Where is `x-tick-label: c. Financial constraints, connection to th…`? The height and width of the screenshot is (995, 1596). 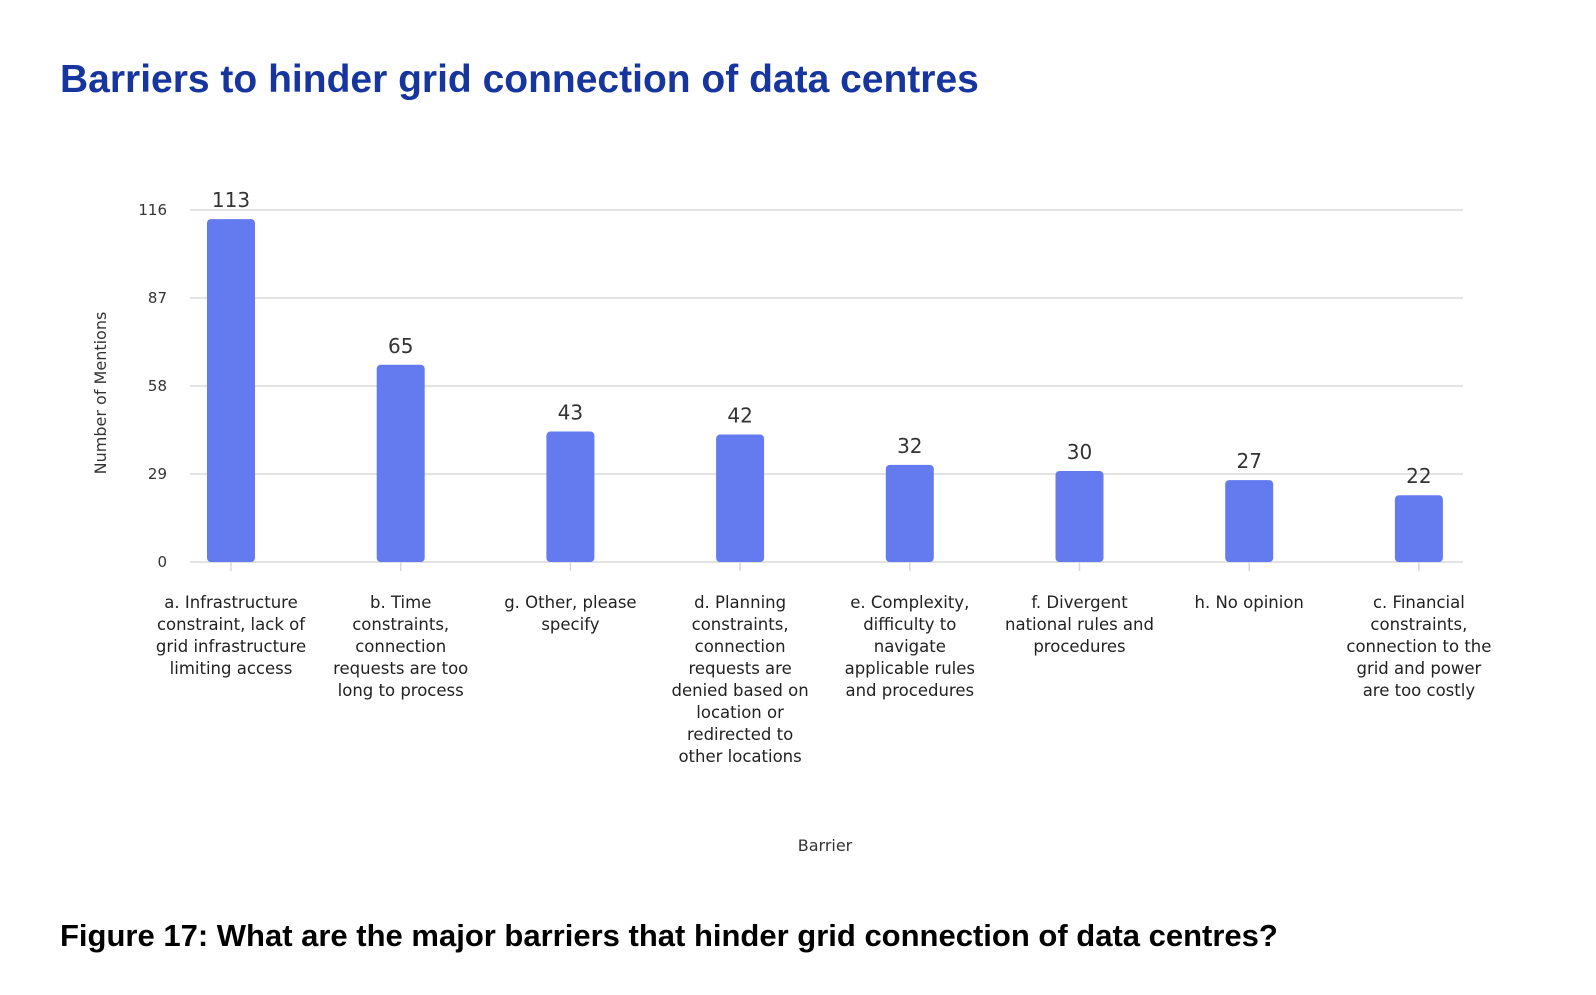
x-tick-label: c. Financial constraints, connection to th… is located at coordinates (1418, 646).